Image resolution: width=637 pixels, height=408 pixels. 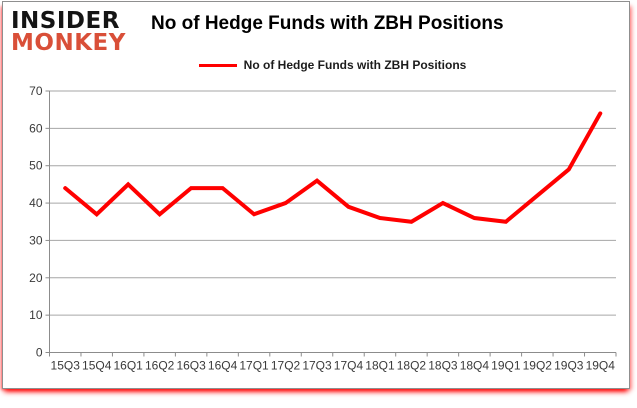 What do you see at coordinates (36, 278) in the screenshot?
I see `y-axis-label: 20` at bounding box center [36, 278].